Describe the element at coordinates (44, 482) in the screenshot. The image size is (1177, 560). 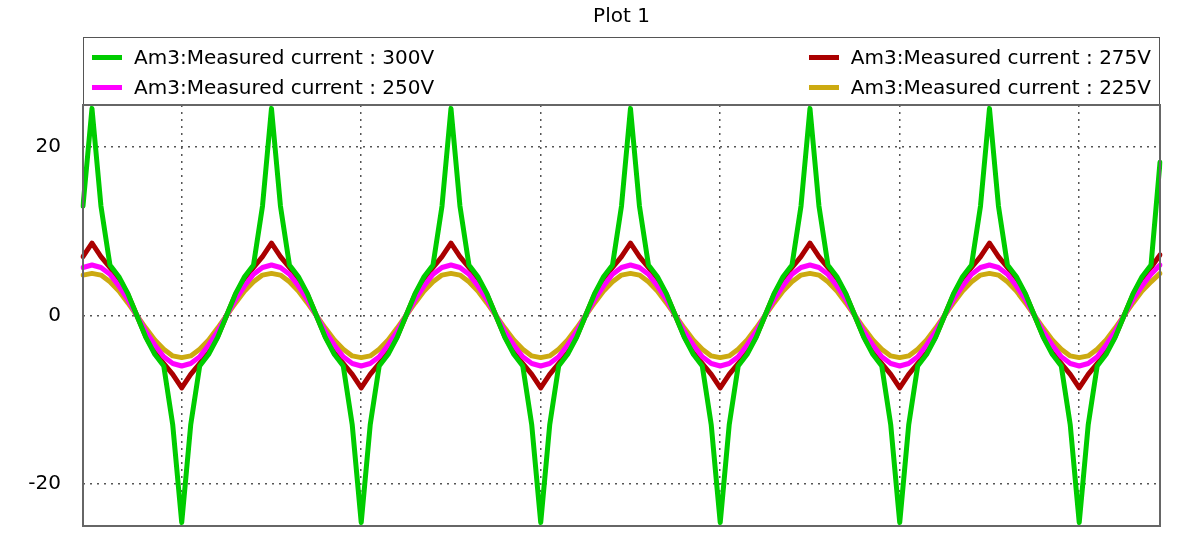
I see `y-tick-label: -20` at that location.